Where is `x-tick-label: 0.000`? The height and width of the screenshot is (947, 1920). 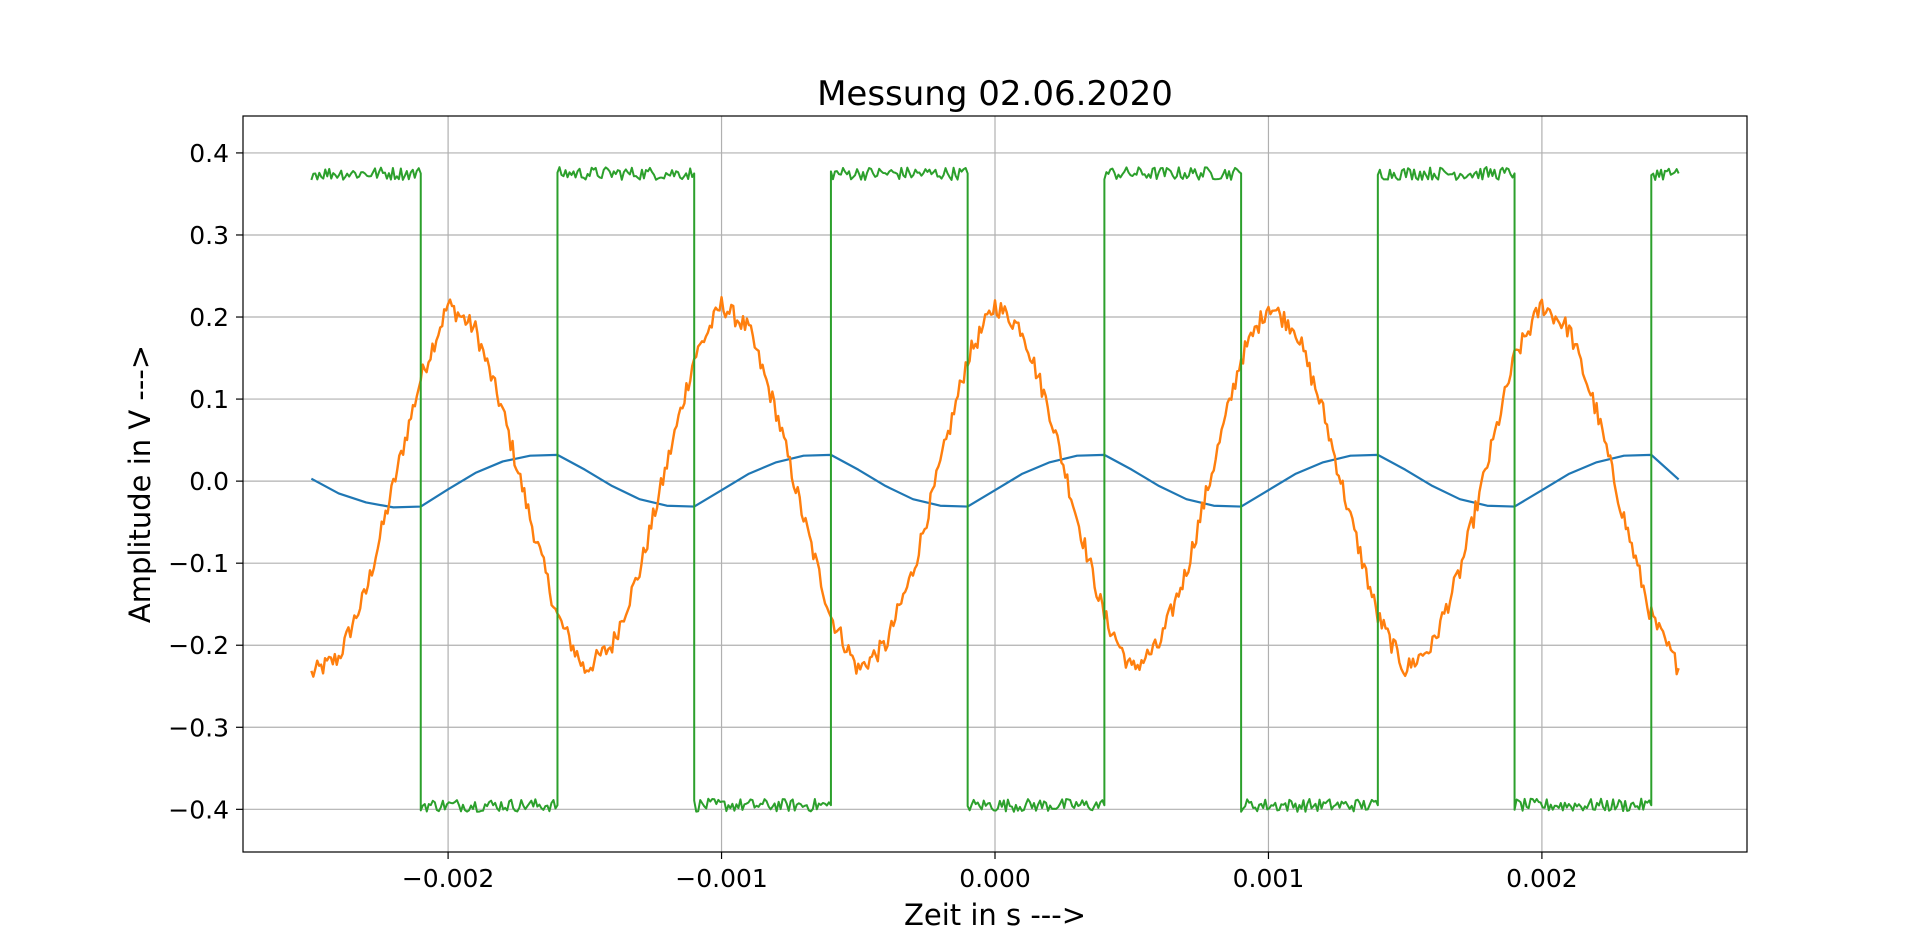 x-tick-label: 0.000 is located at coordinates (995, 878).